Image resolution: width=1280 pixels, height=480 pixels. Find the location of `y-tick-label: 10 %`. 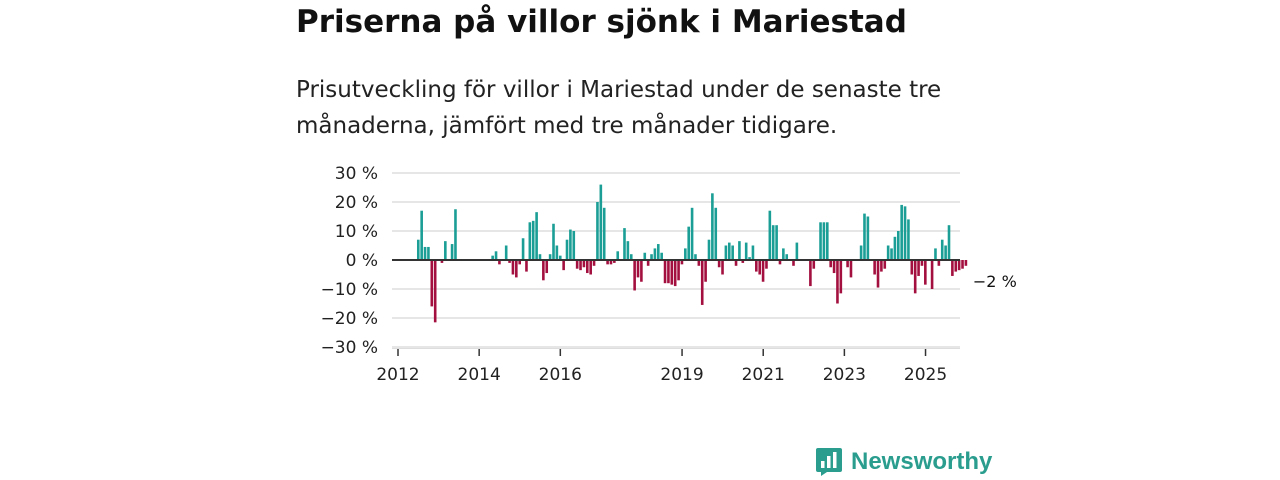

y-tick-label: 10 % is located at coordinates (356, 232).